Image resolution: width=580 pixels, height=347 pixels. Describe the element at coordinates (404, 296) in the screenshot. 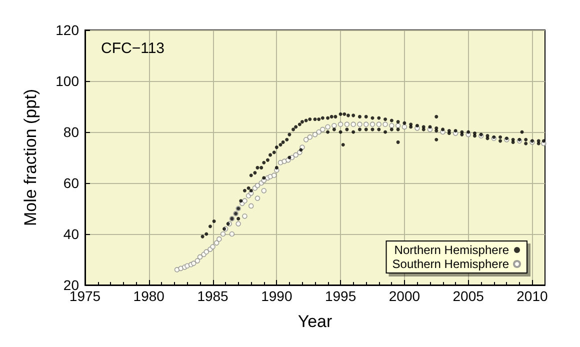

I see `x-tick-label: 2000` at that location.